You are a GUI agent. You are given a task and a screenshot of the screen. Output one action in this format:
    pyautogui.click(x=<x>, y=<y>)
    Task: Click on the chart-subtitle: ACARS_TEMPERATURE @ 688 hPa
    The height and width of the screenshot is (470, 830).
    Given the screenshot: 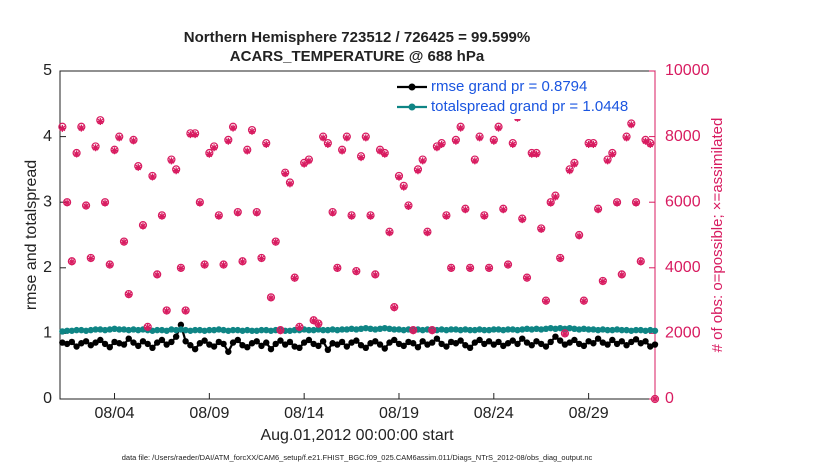 What is the action you would take?
    pyautogui.click(x=357, y=56)
    